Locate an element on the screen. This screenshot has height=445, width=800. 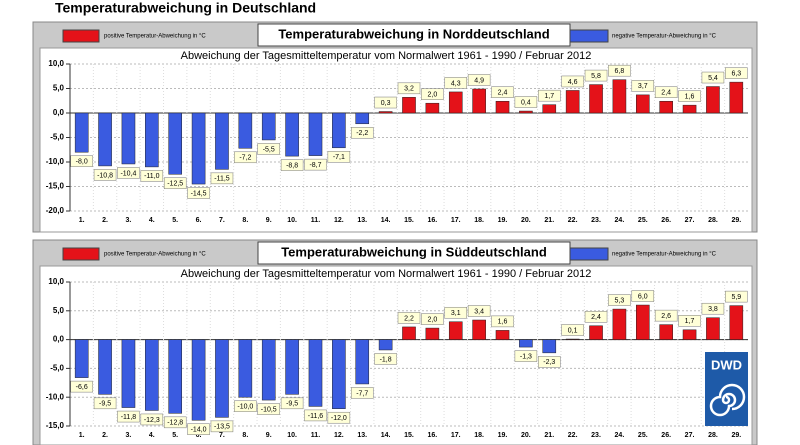
x-tick-label: 3. is located at coordinates (129, 435).